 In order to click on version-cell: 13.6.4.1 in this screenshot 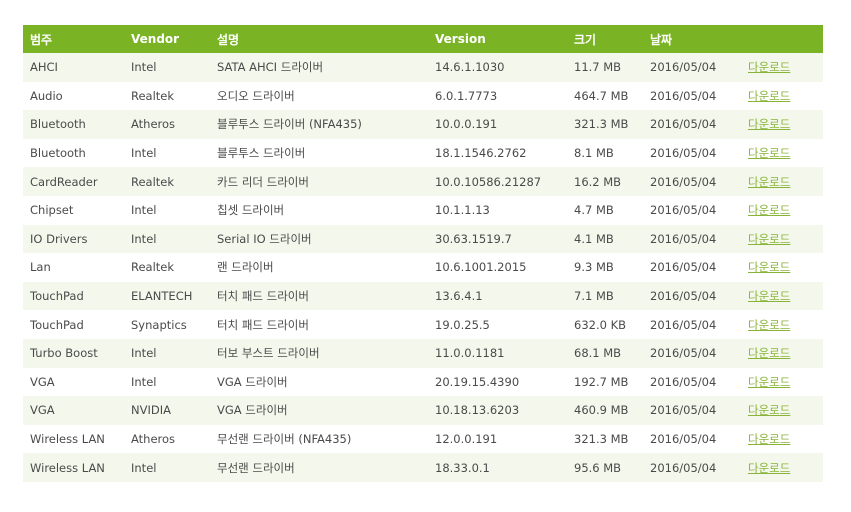, I will do `click(497, 296)`.